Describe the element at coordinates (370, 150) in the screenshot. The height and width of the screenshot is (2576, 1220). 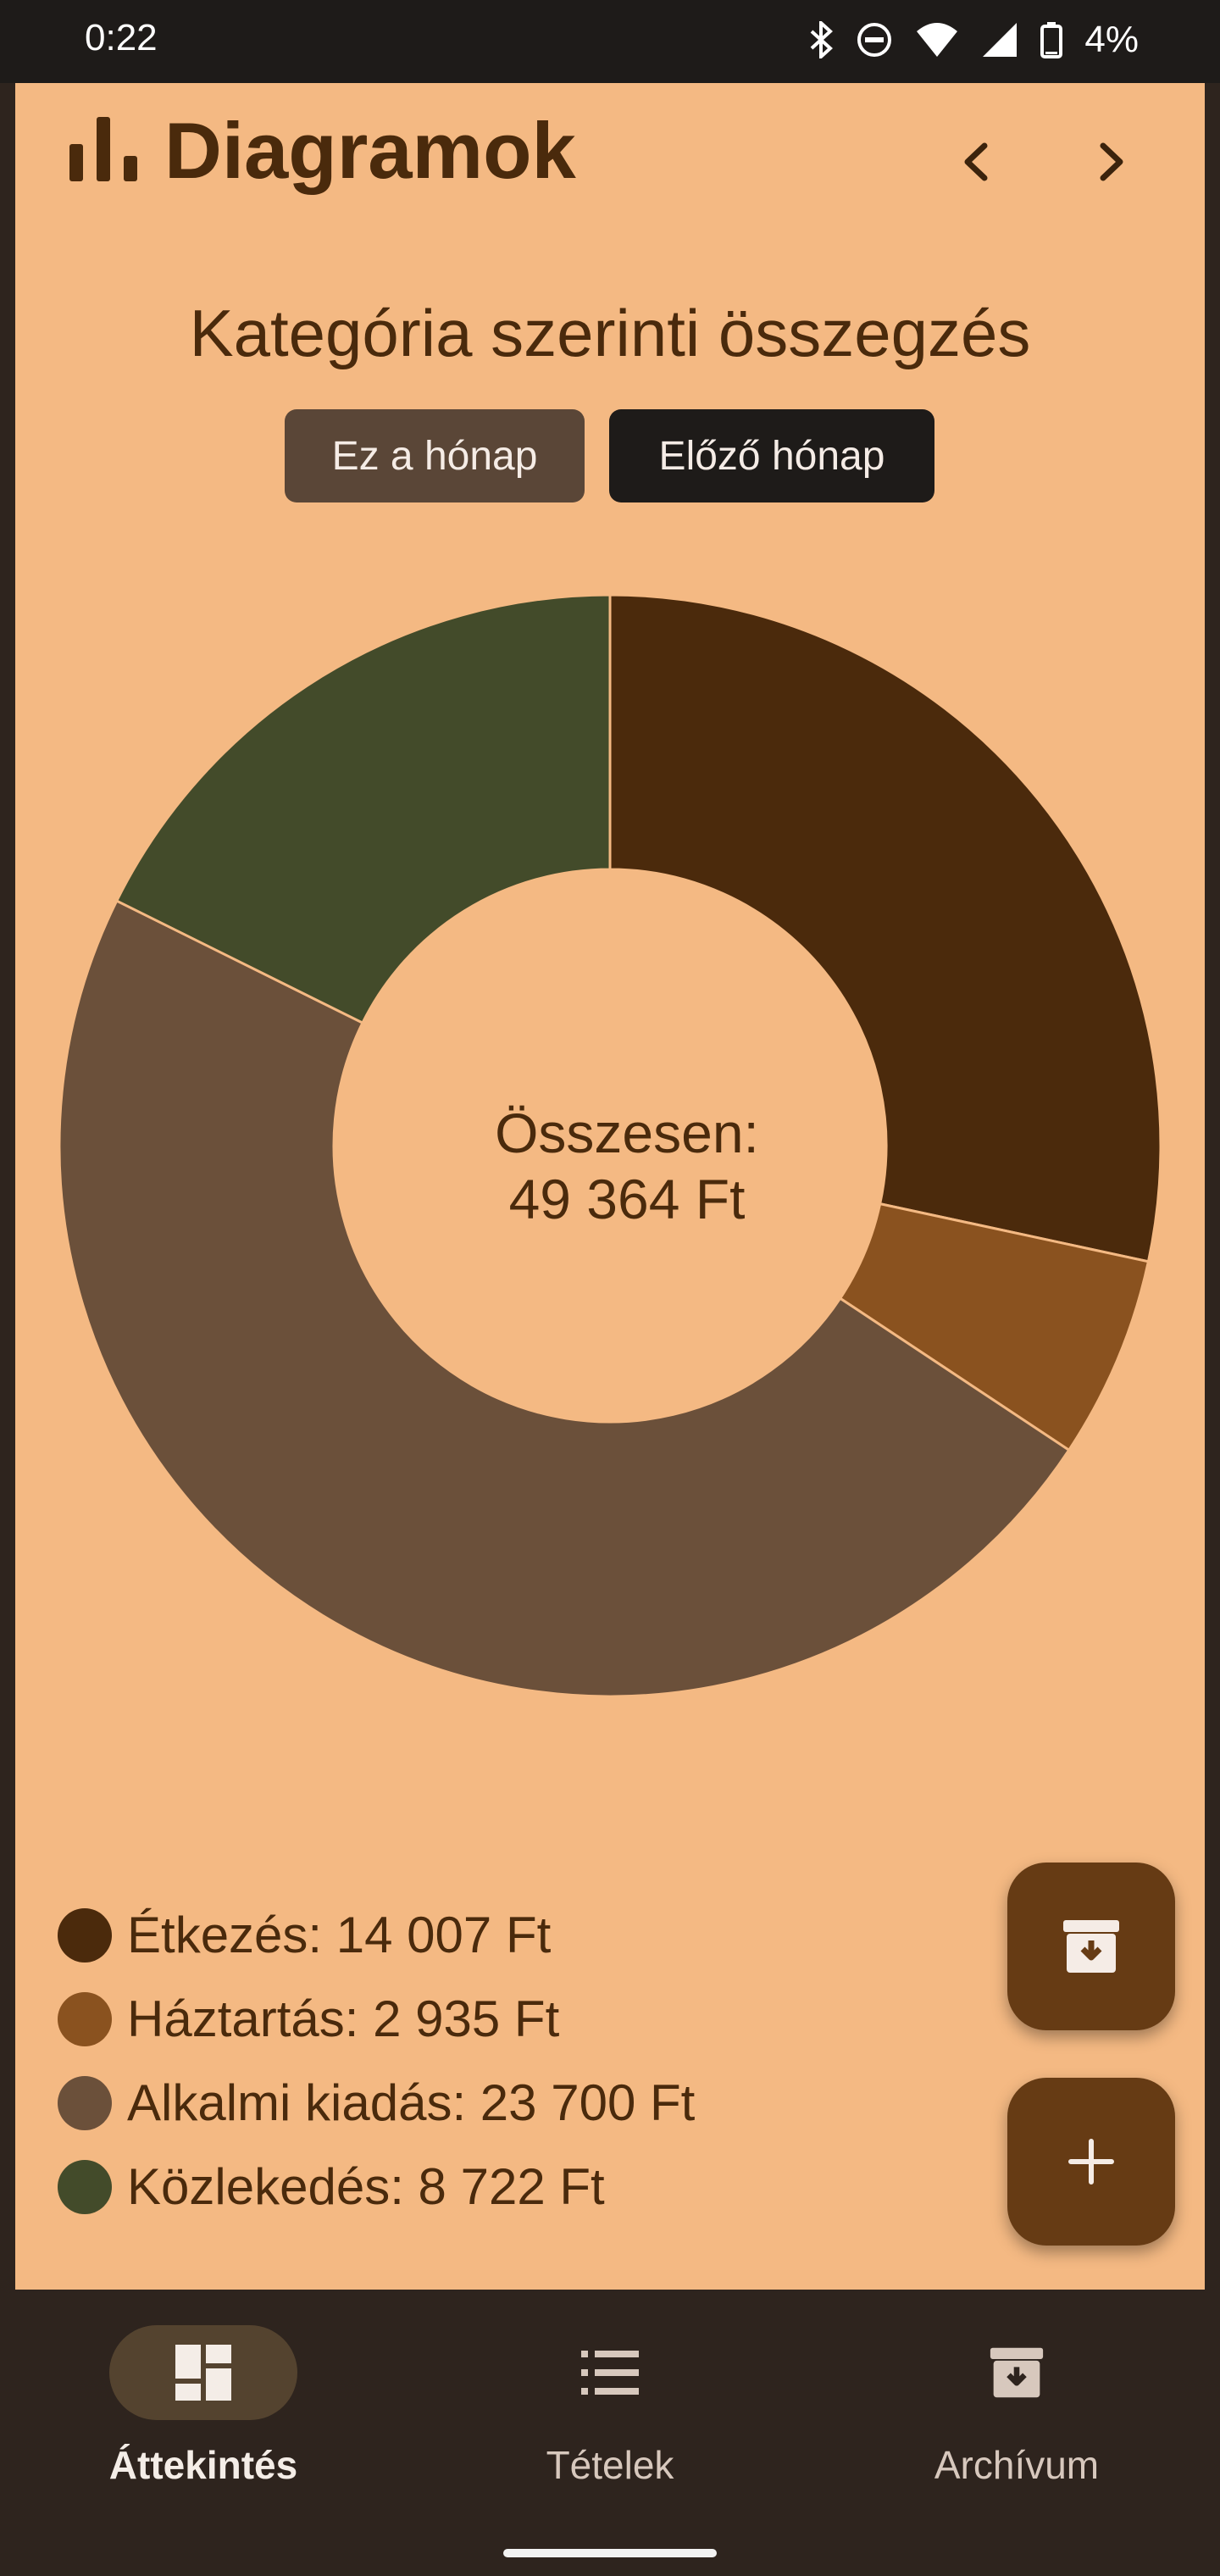
I see `page-title: Diagramok` at that location.